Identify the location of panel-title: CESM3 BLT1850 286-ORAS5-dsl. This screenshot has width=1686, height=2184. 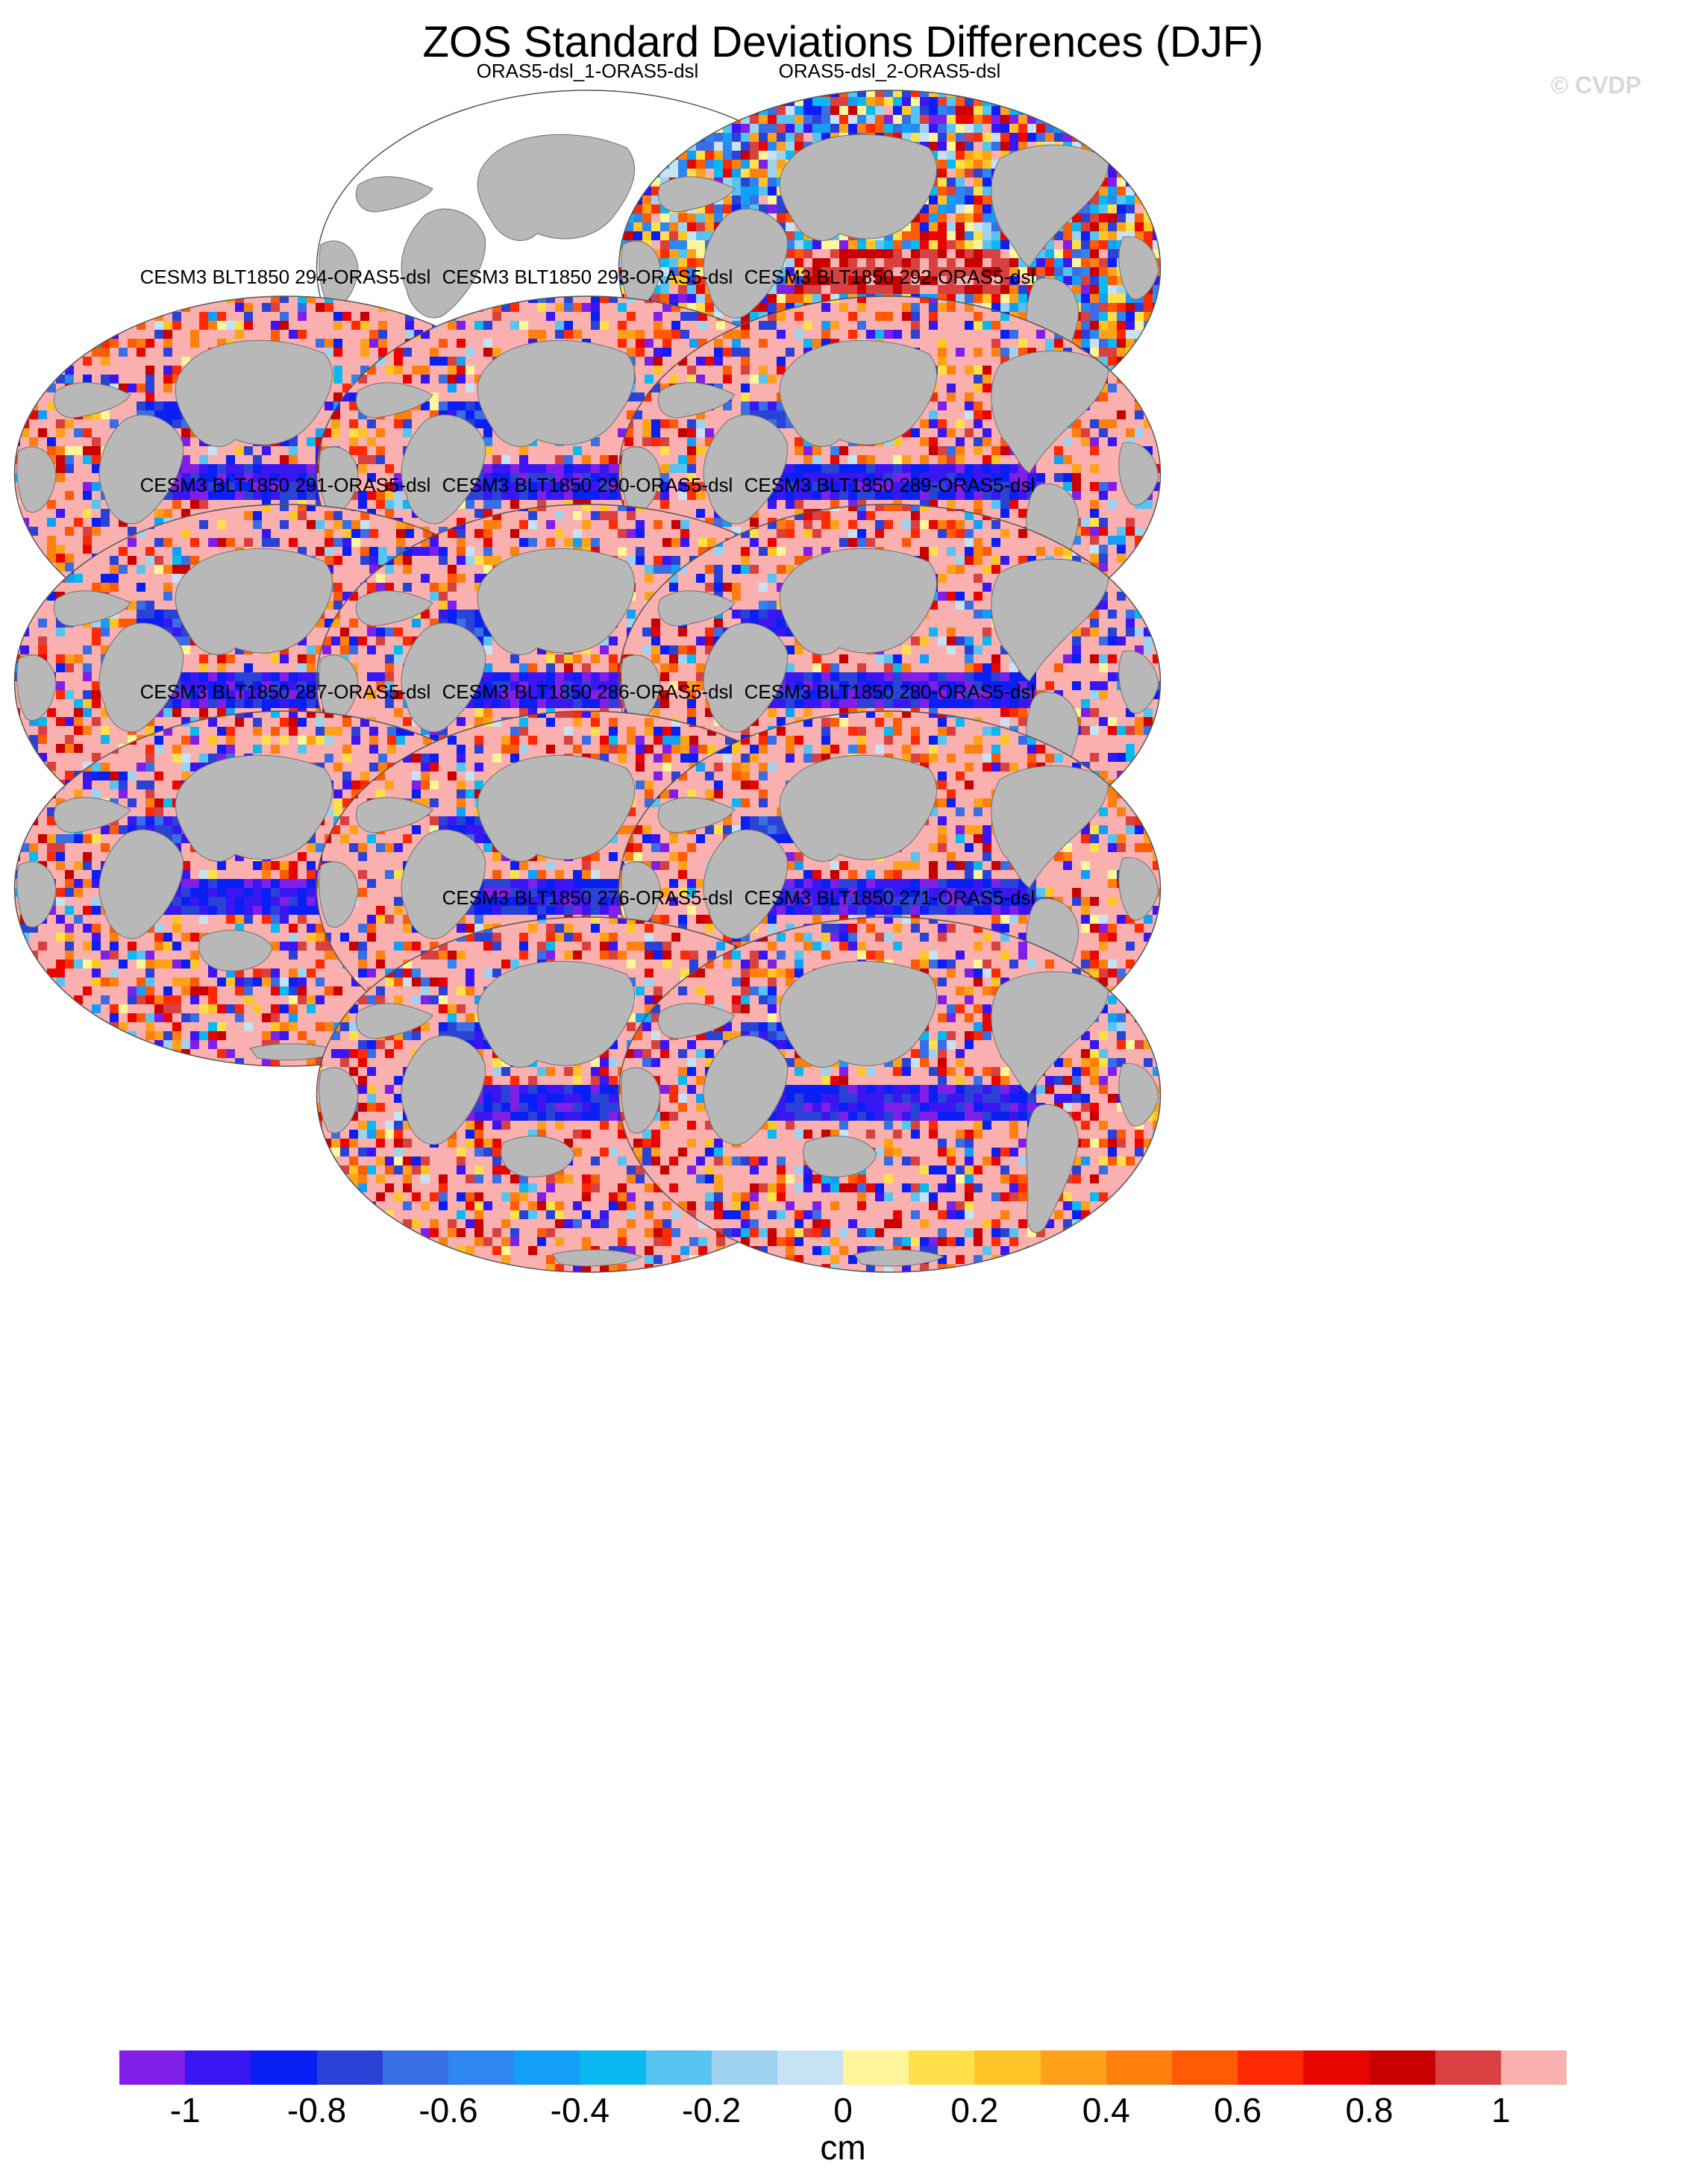
(587, 691).